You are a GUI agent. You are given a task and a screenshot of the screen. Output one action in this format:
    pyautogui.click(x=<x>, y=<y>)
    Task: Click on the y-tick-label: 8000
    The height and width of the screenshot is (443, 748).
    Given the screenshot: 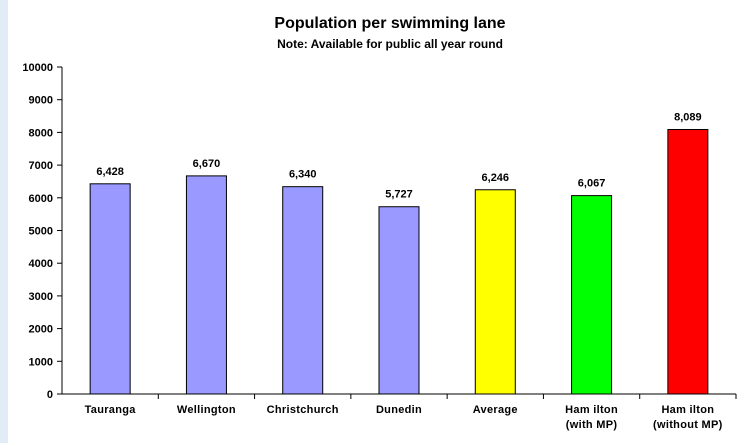 What is the action you would take?
    pyautogui.click(x=41, y=133)
    